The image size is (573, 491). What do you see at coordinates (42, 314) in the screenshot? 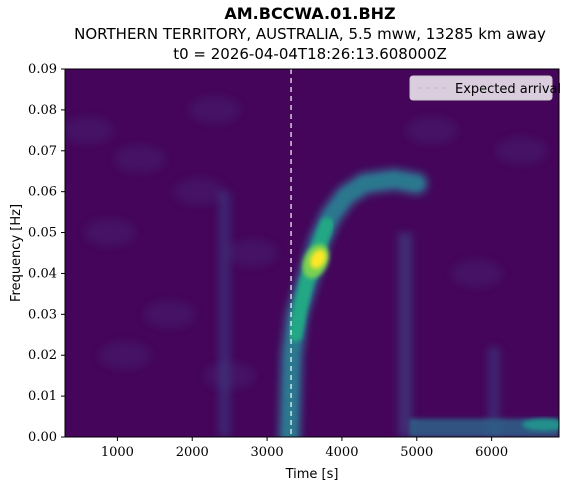
I see `y-tick-label: 0.03` at bounding box center [42, 314].